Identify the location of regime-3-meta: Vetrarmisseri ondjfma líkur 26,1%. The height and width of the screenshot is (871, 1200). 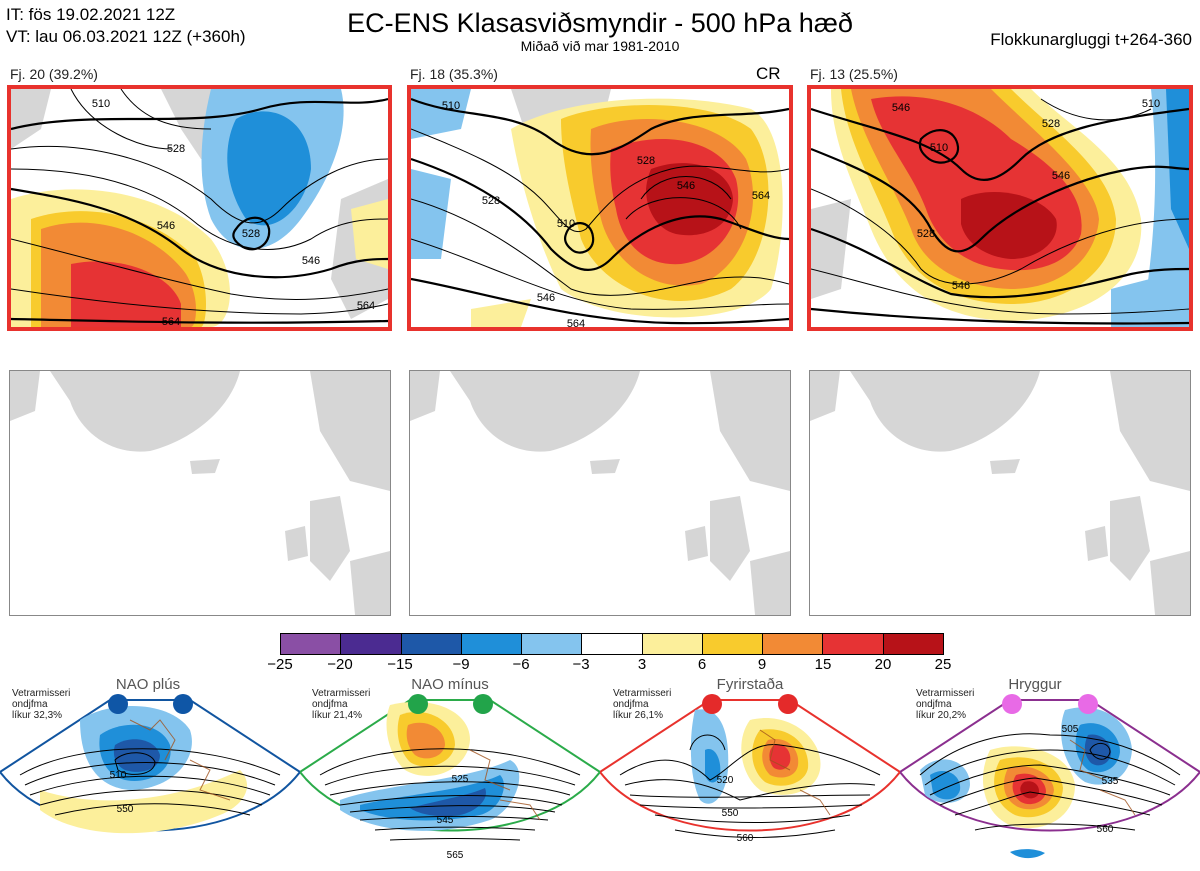
(642, 704).